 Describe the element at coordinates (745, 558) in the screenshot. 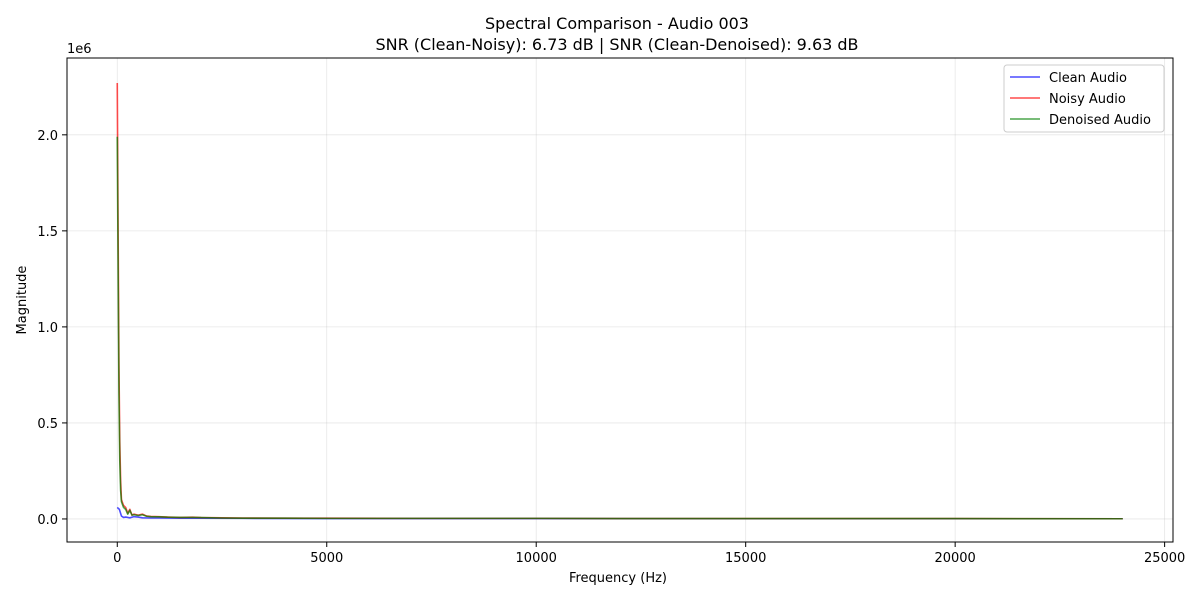

I see `x-tick-label: 15000` at that location.